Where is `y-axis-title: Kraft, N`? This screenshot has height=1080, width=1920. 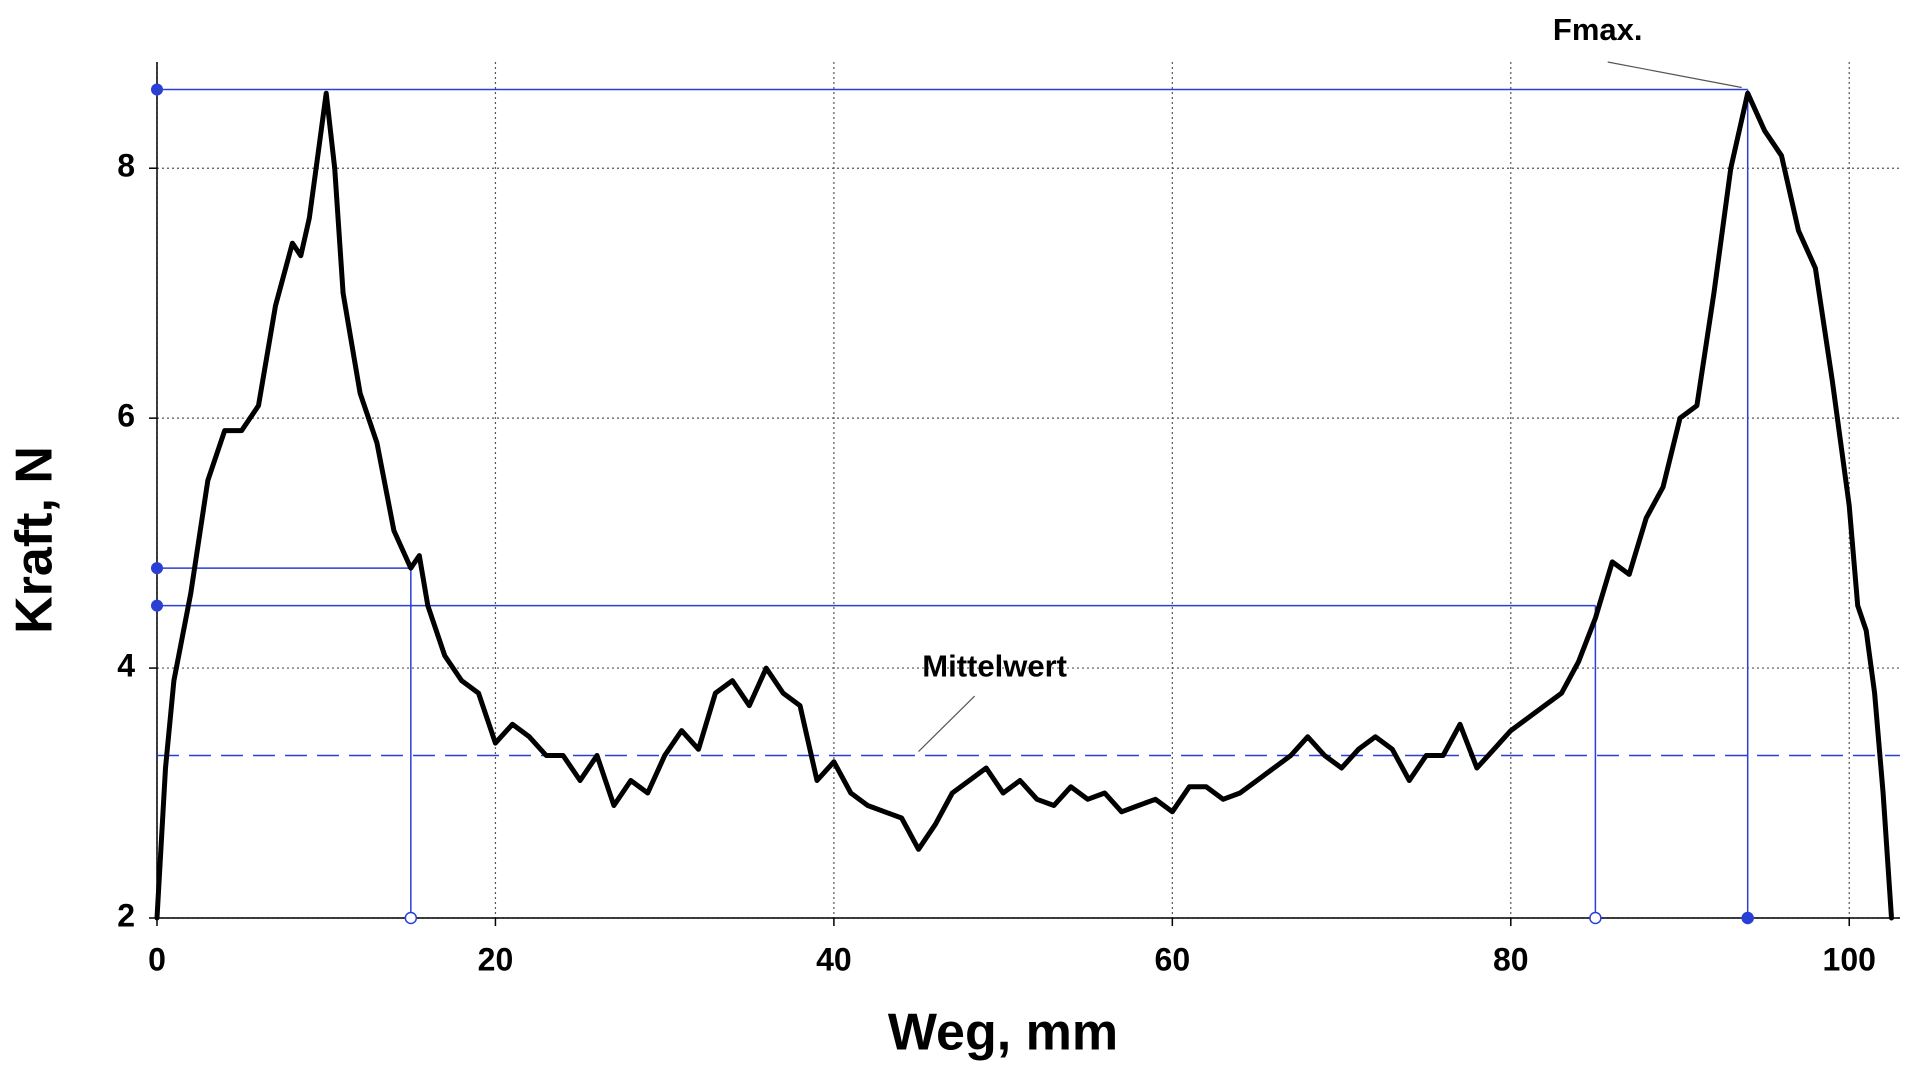 y-axis-title: Kraft, N is located at coordinates (35, 540).